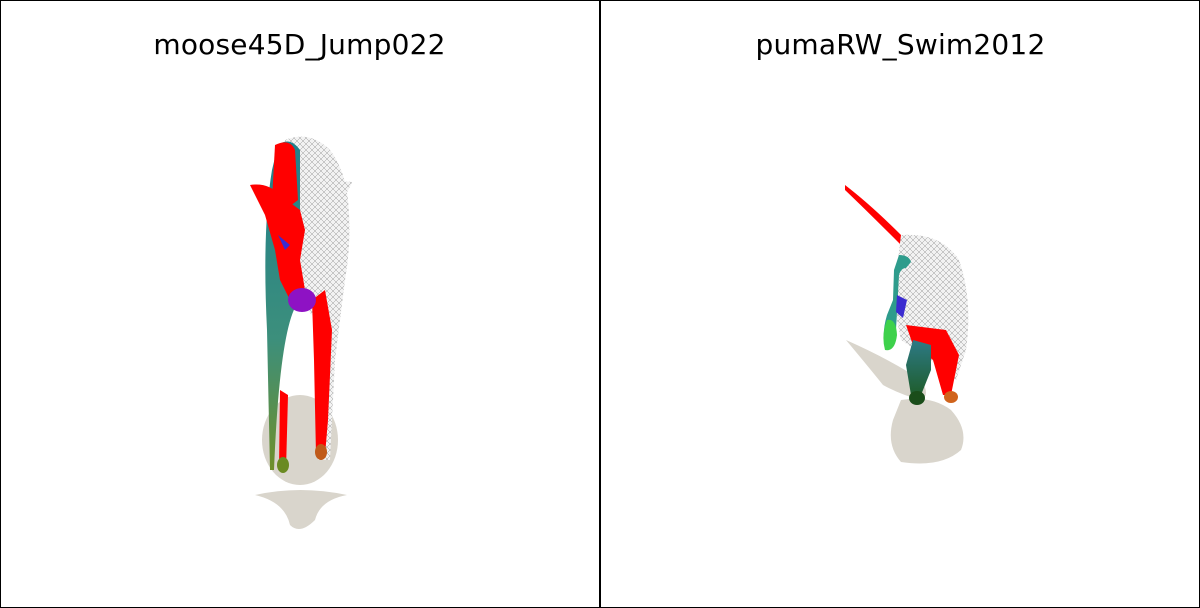  What do you see at coordinates (900, 44) in the screenshot?
I see `panel-title: pumaRW_Swim2012` at bounding box center [900, 44].